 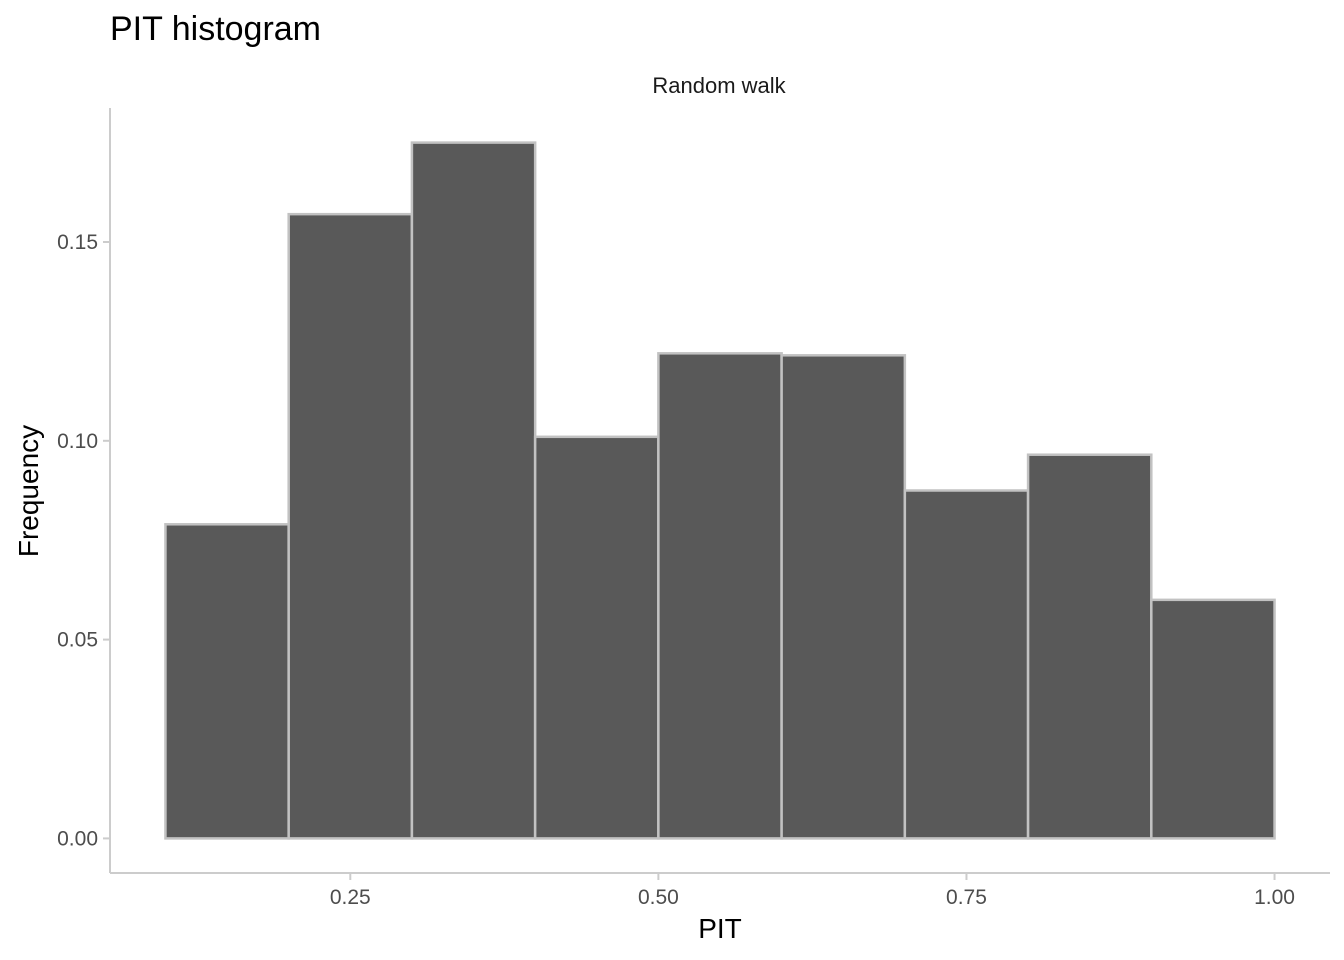 I want to click on x-axis-title: PIT, so click(x=720, y=928).